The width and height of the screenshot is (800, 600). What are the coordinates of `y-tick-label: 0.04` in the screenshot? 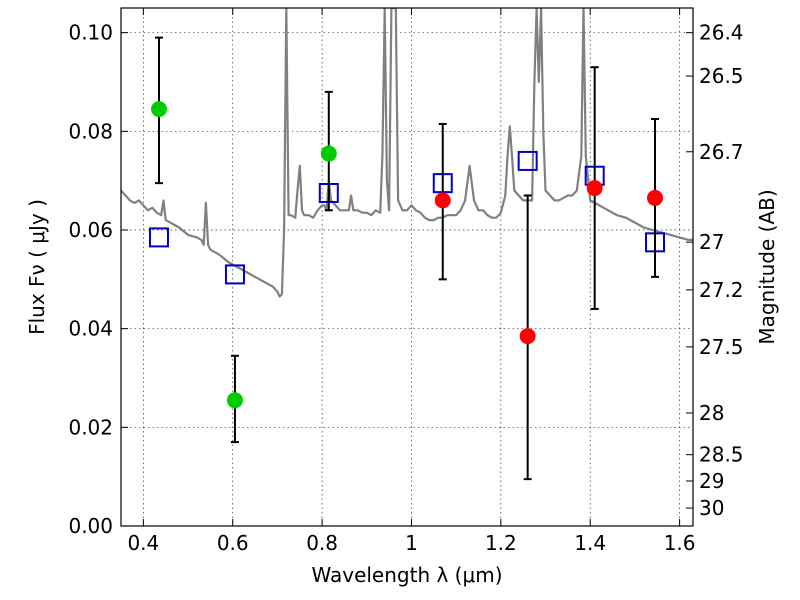 It's located at (90, 329).